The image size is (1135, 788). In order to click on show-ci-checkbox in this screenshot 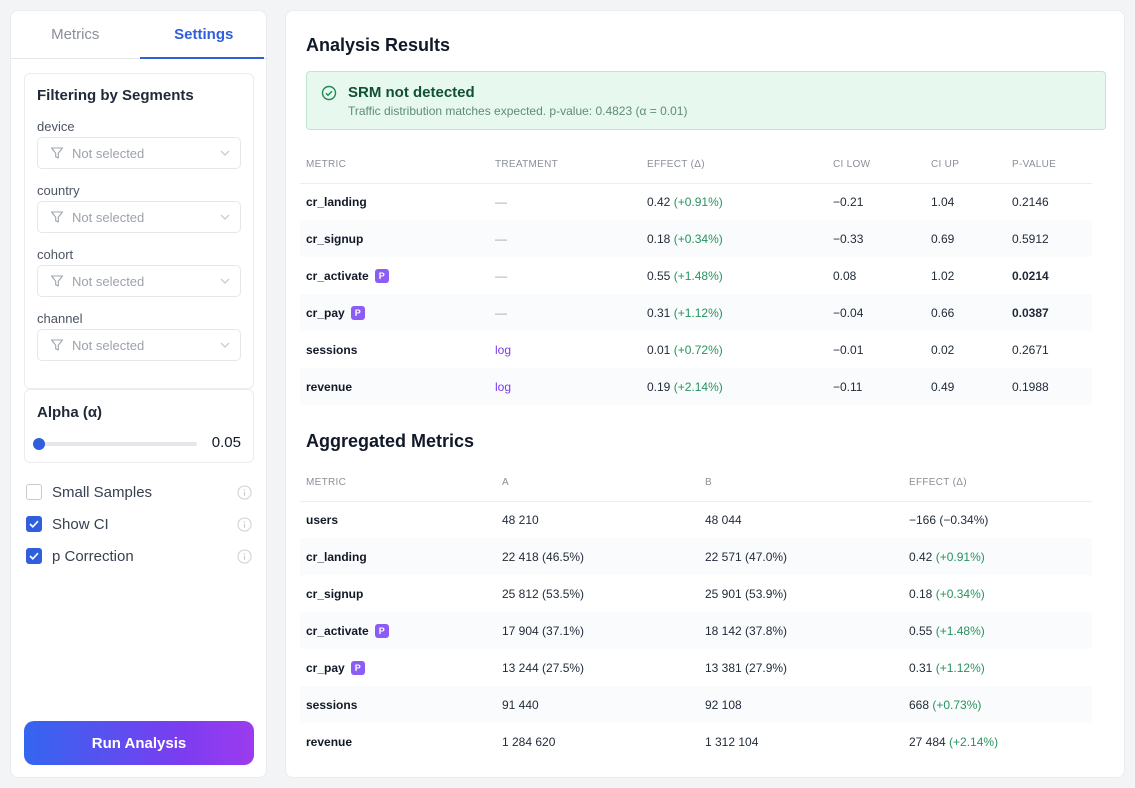, I will do `click(34, 524)`.